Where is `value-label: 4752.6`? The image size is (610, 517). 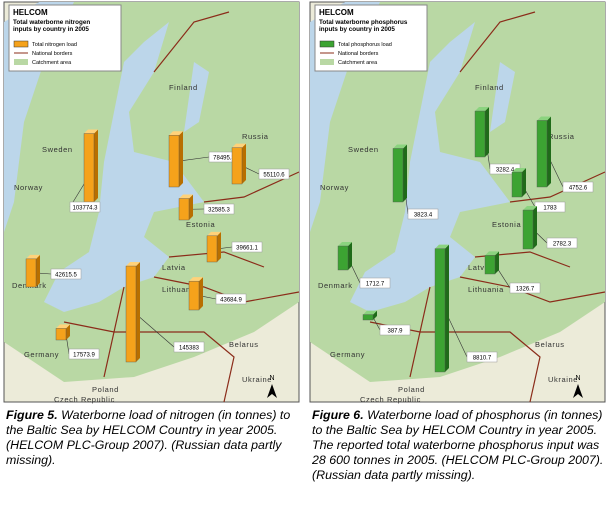 value-label: 4752.6 is located at coordinates (578, 189).